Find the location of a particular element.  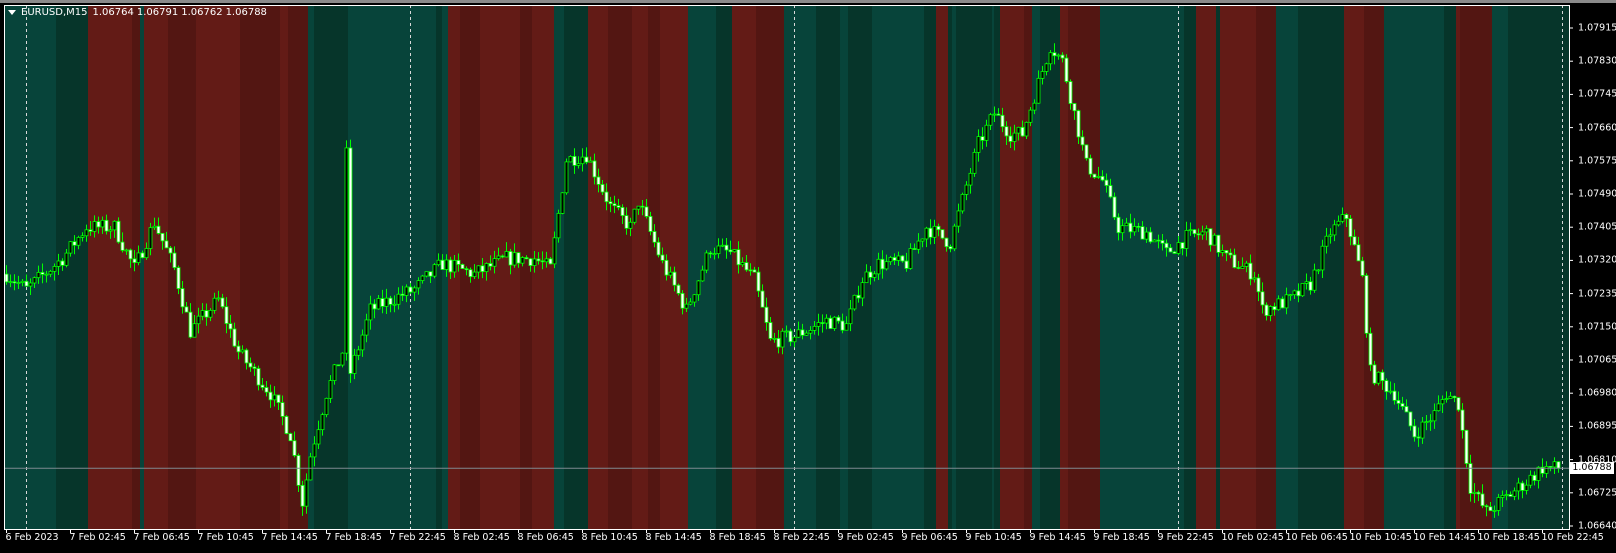

price-tick-label: 1.07660 is located at coordinates (1597, 128).